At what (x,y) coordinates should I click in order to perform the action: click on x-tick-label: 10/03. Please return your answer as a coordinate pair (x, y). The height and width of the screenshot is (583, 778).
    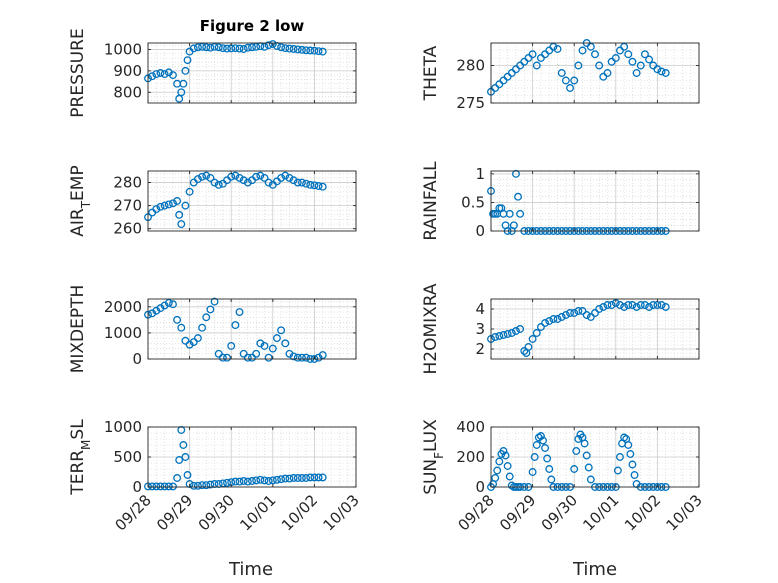
    Looking at the image, I should click on (684, 512).